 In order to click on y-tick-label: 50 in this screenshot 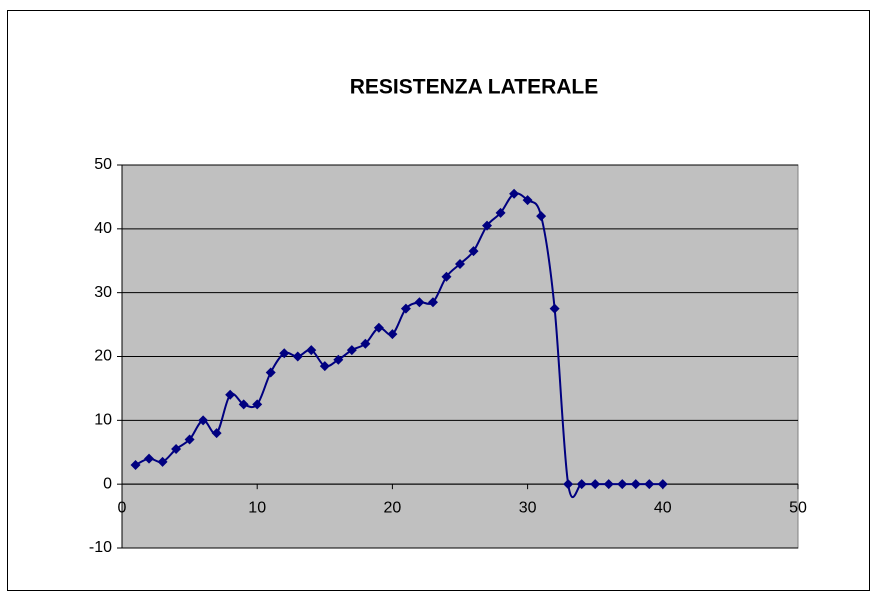, I will do `click(103, 164)`.